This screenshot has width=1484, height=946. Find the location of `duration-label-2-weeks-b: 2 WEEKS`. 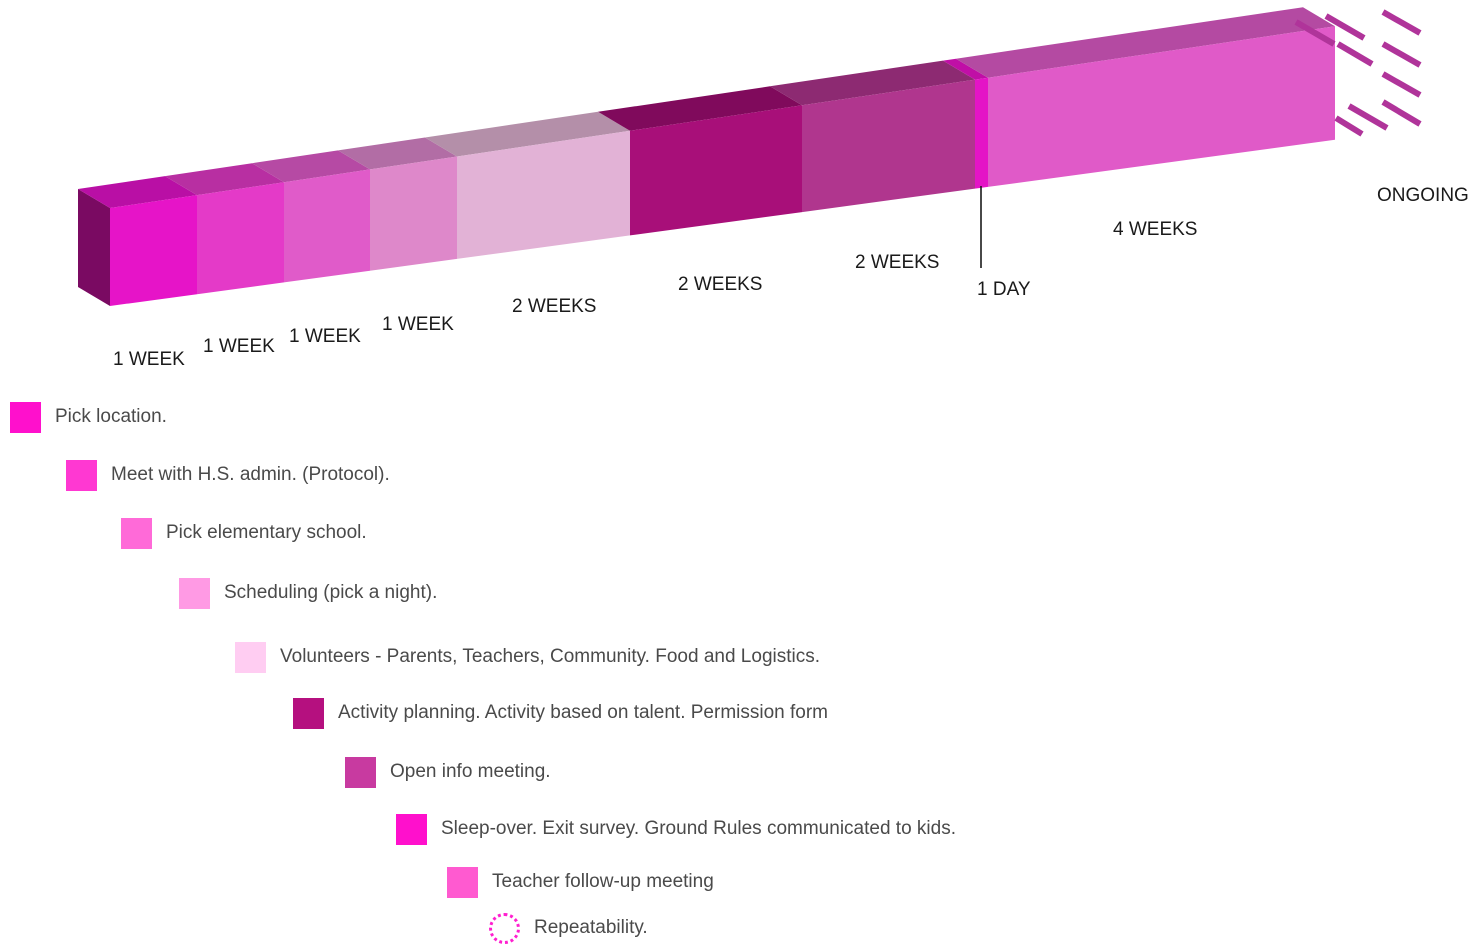

duration-label-2-weeks-b: 2 WEEKS is located at coordinates (720, 284).